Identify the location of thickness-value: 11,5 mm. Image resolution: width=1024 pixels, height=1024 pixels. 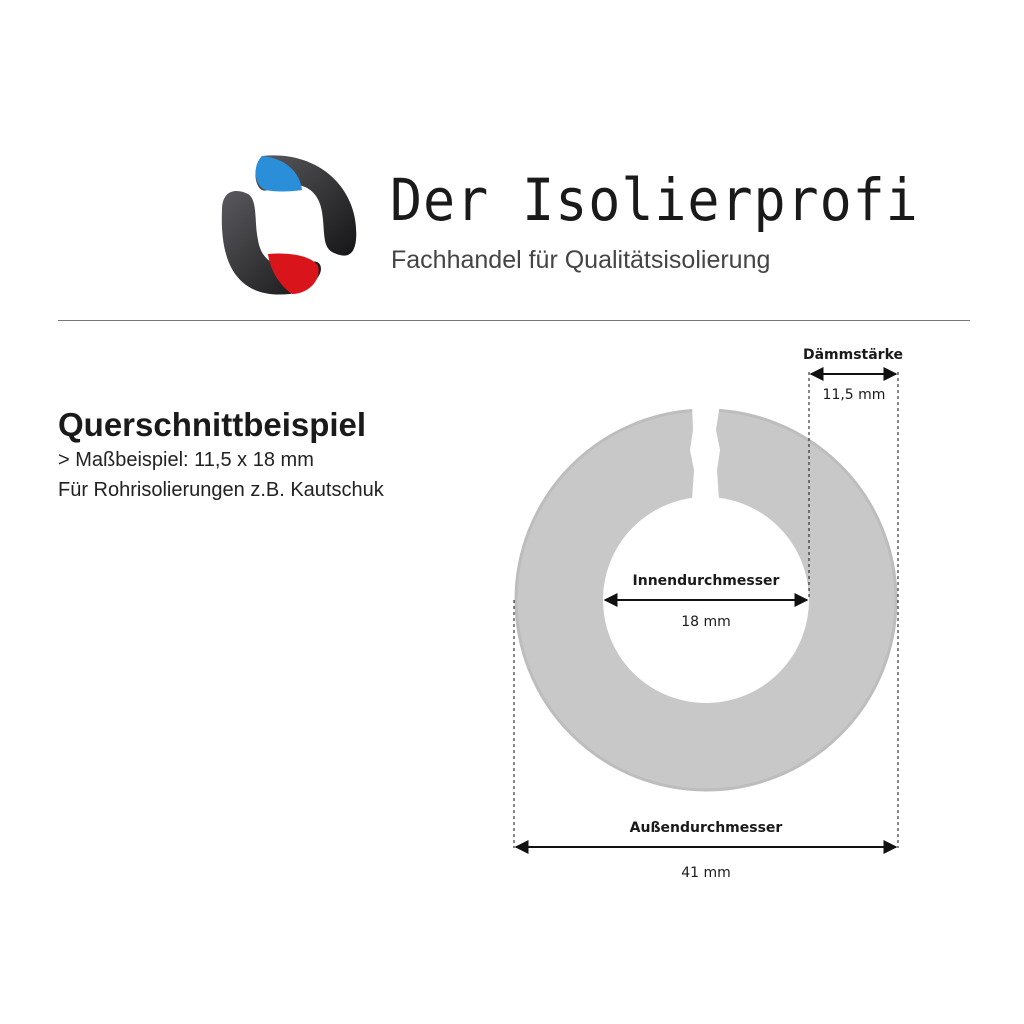
(854, 395).